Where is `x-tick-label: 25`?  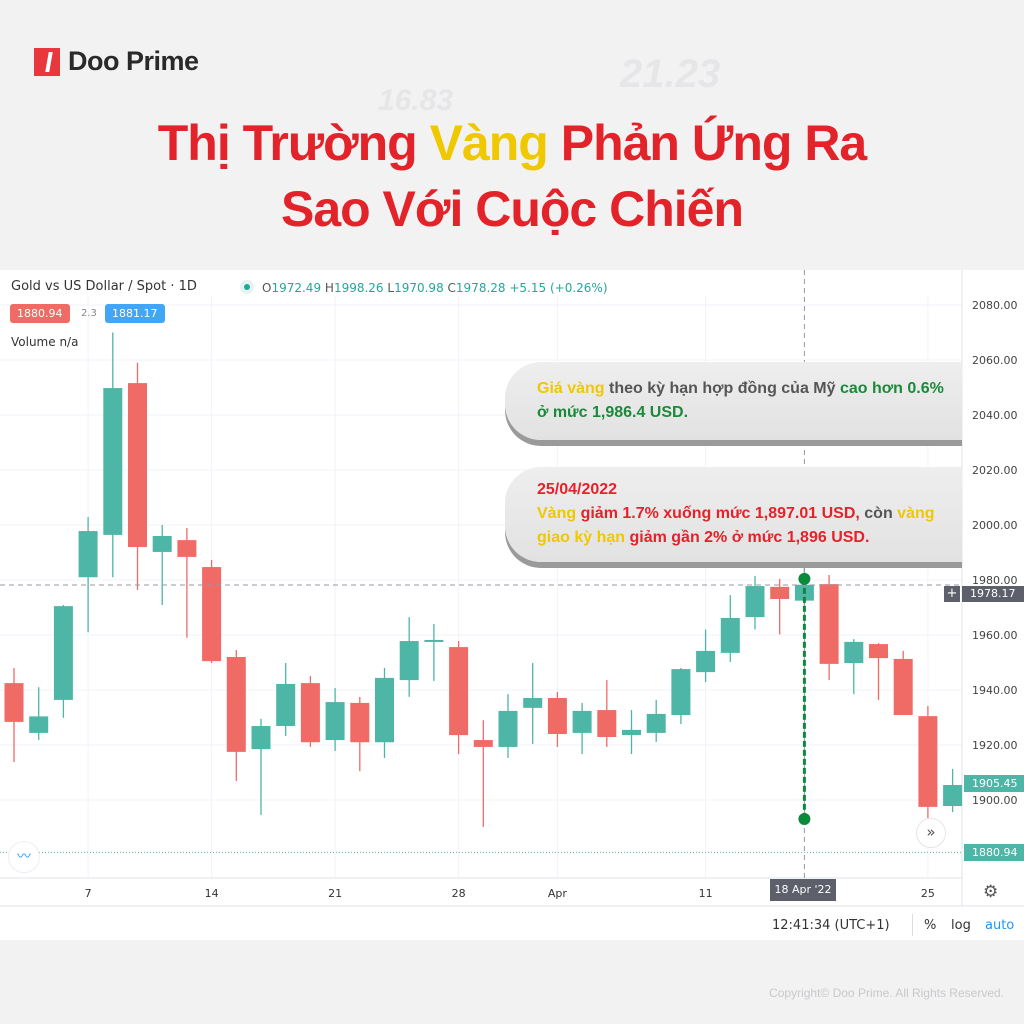 x-tick-label: 25 is located at coordinates (928, 893).